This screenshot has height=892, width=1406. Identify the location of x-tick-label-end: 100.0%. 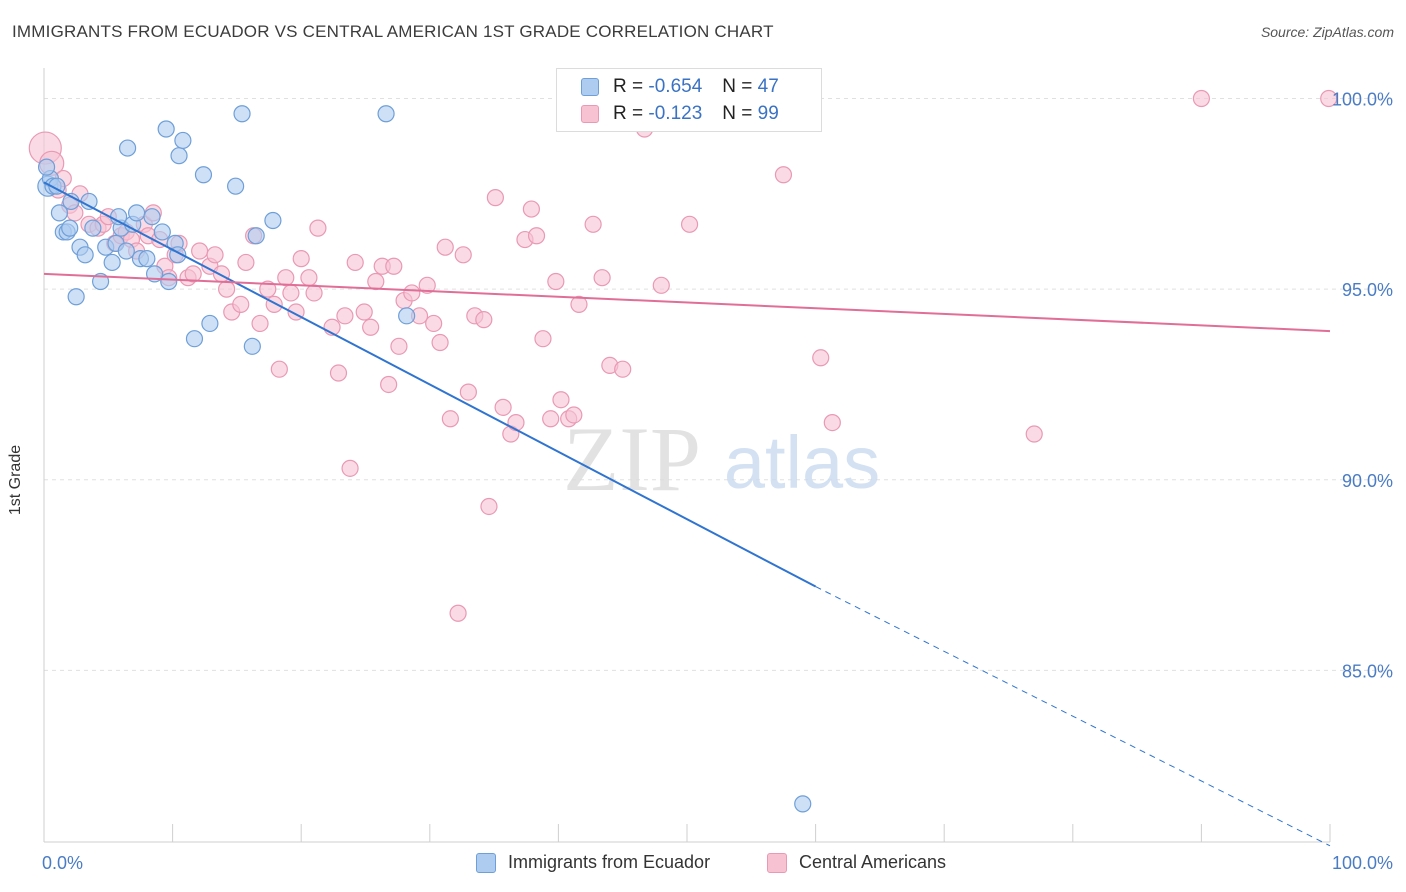
(1362, 863).